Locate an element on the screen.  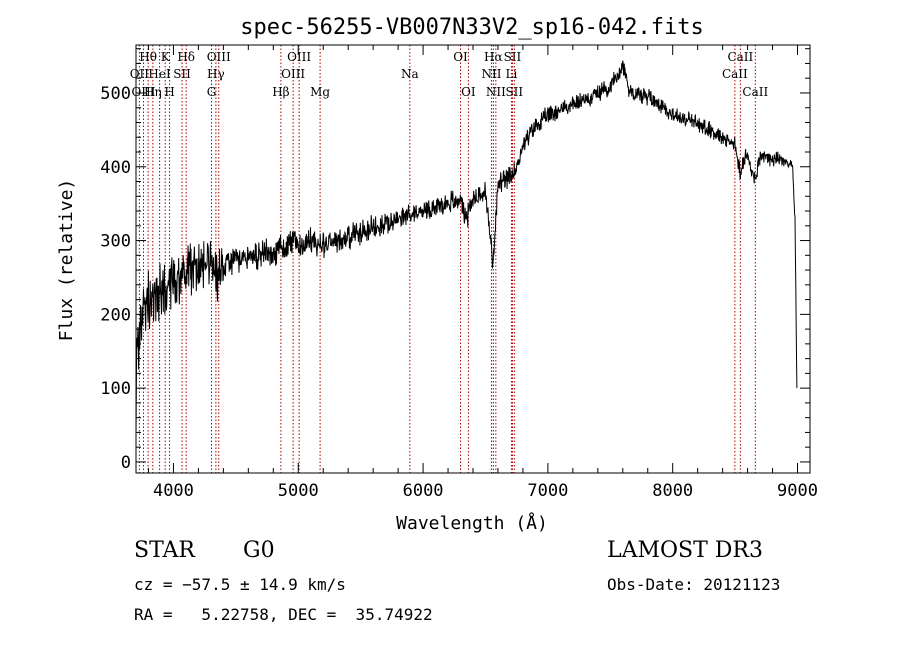
y-axis-label: Flux (relative) is located at coordinates (66, 260).